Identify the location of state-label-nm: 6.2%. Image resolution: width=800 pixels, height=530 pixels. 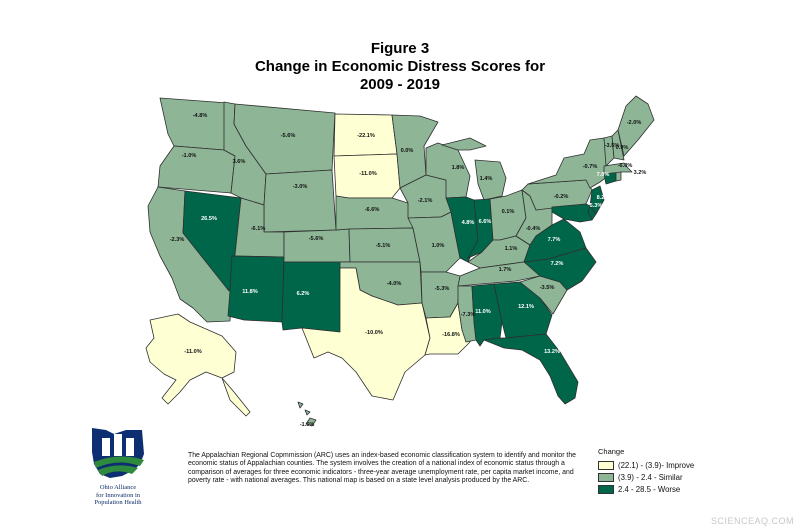
(303, 294).